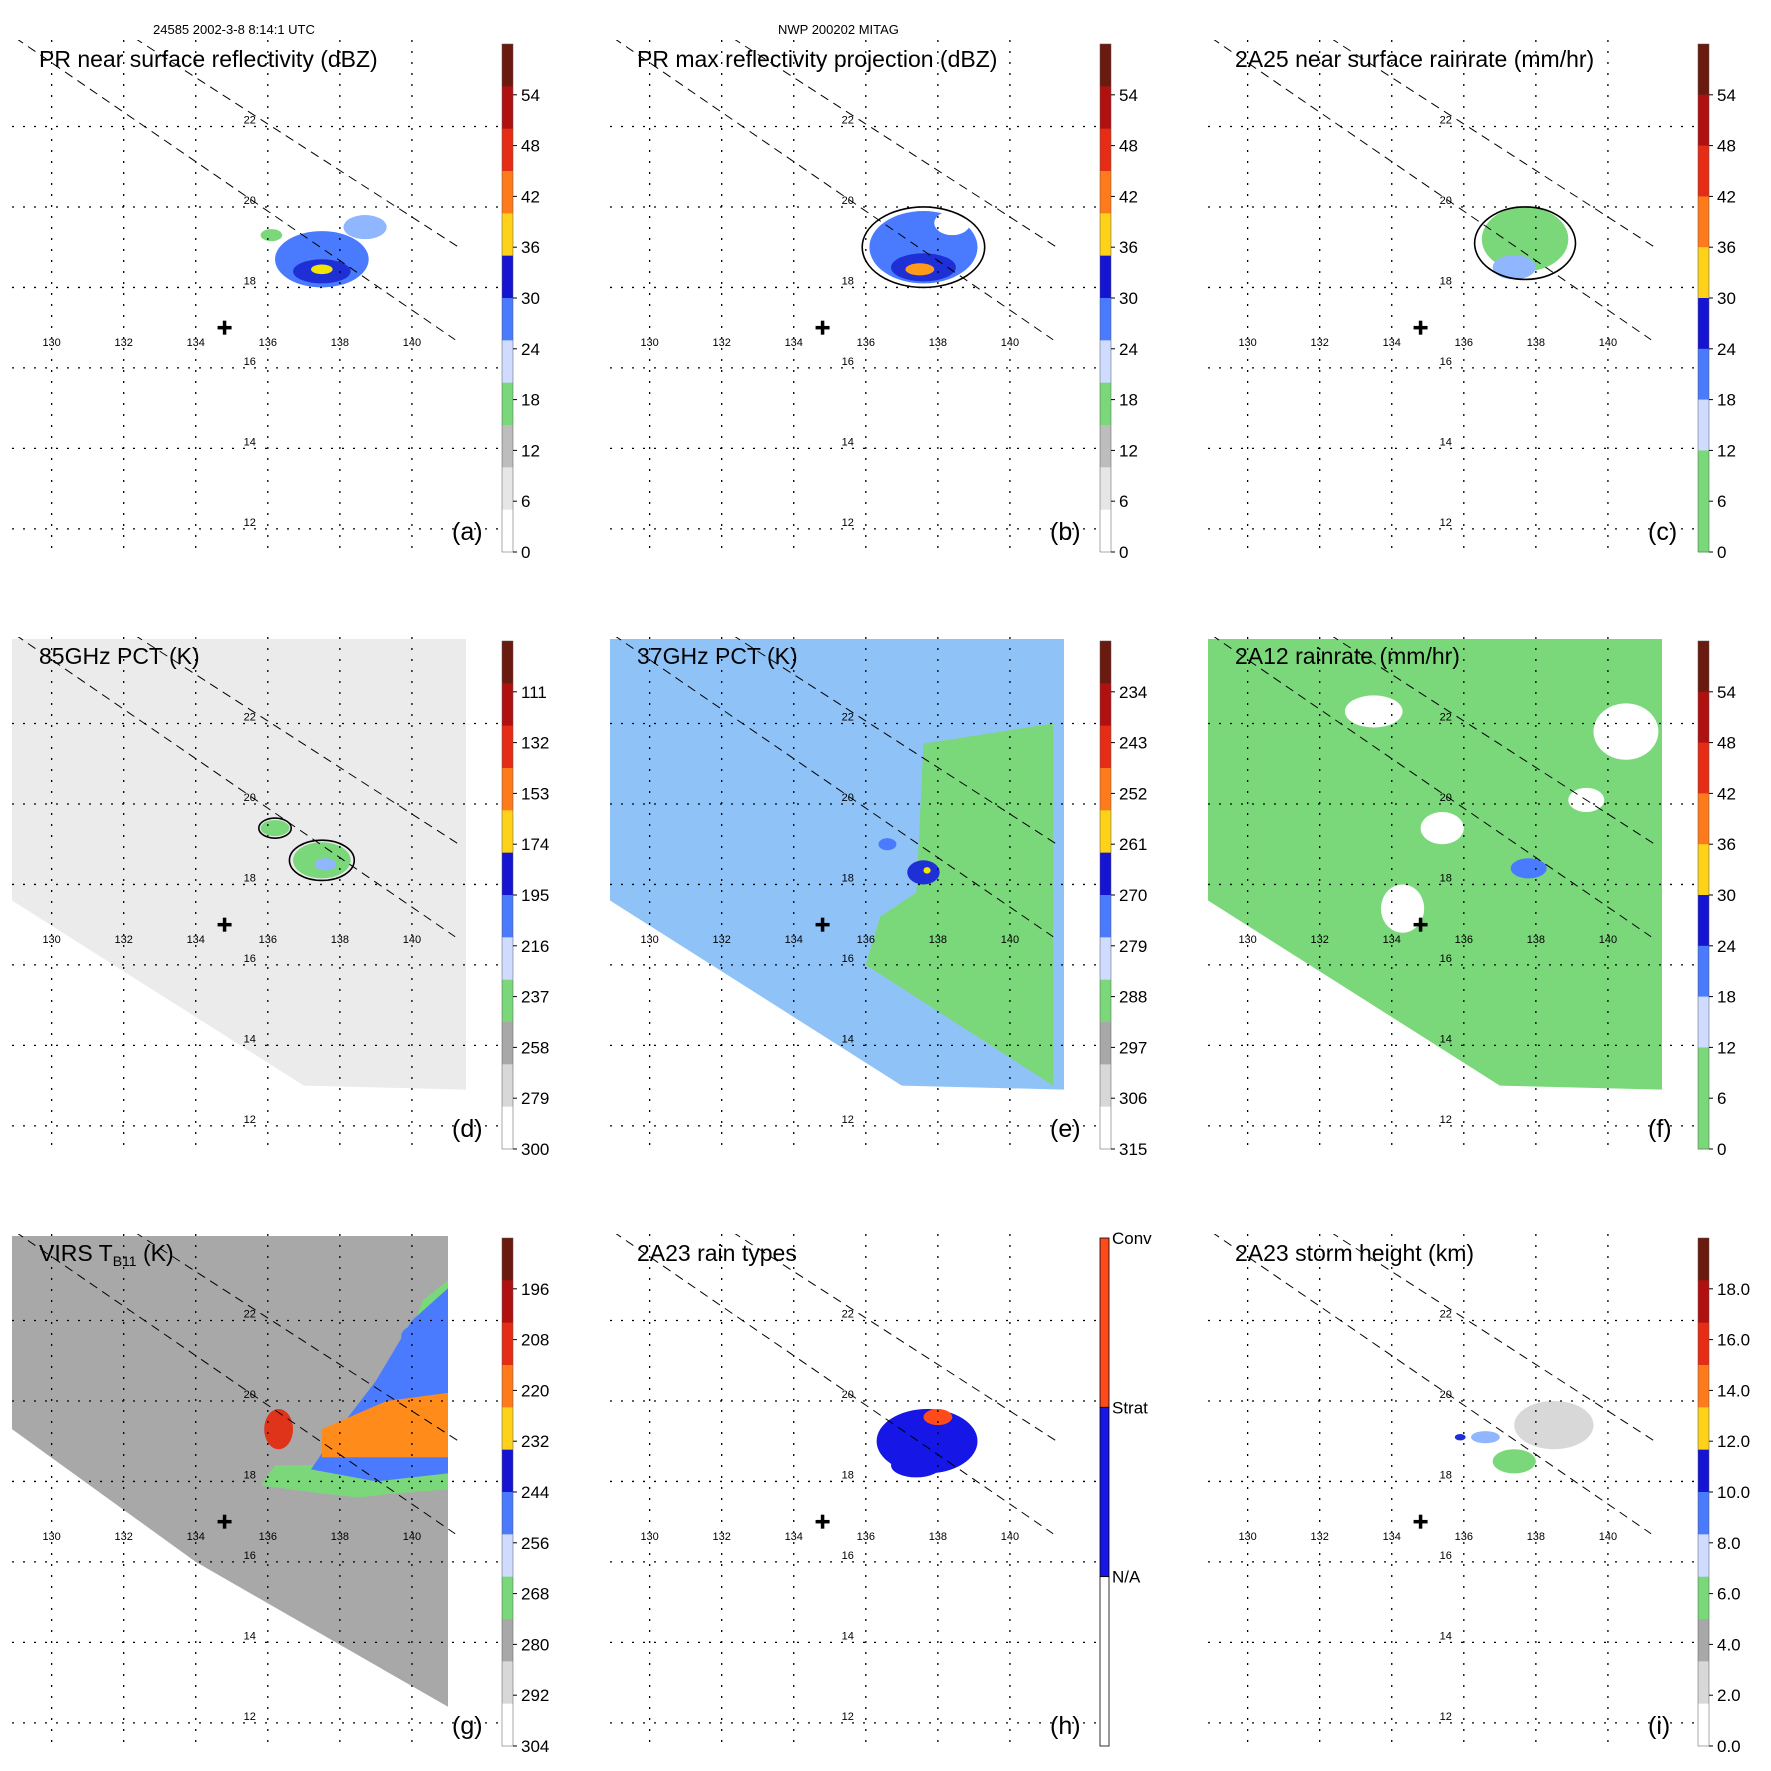 This screenshot has width=1771, height=1771. I want to click on panel-label-d: (d), so click(467, 1129).